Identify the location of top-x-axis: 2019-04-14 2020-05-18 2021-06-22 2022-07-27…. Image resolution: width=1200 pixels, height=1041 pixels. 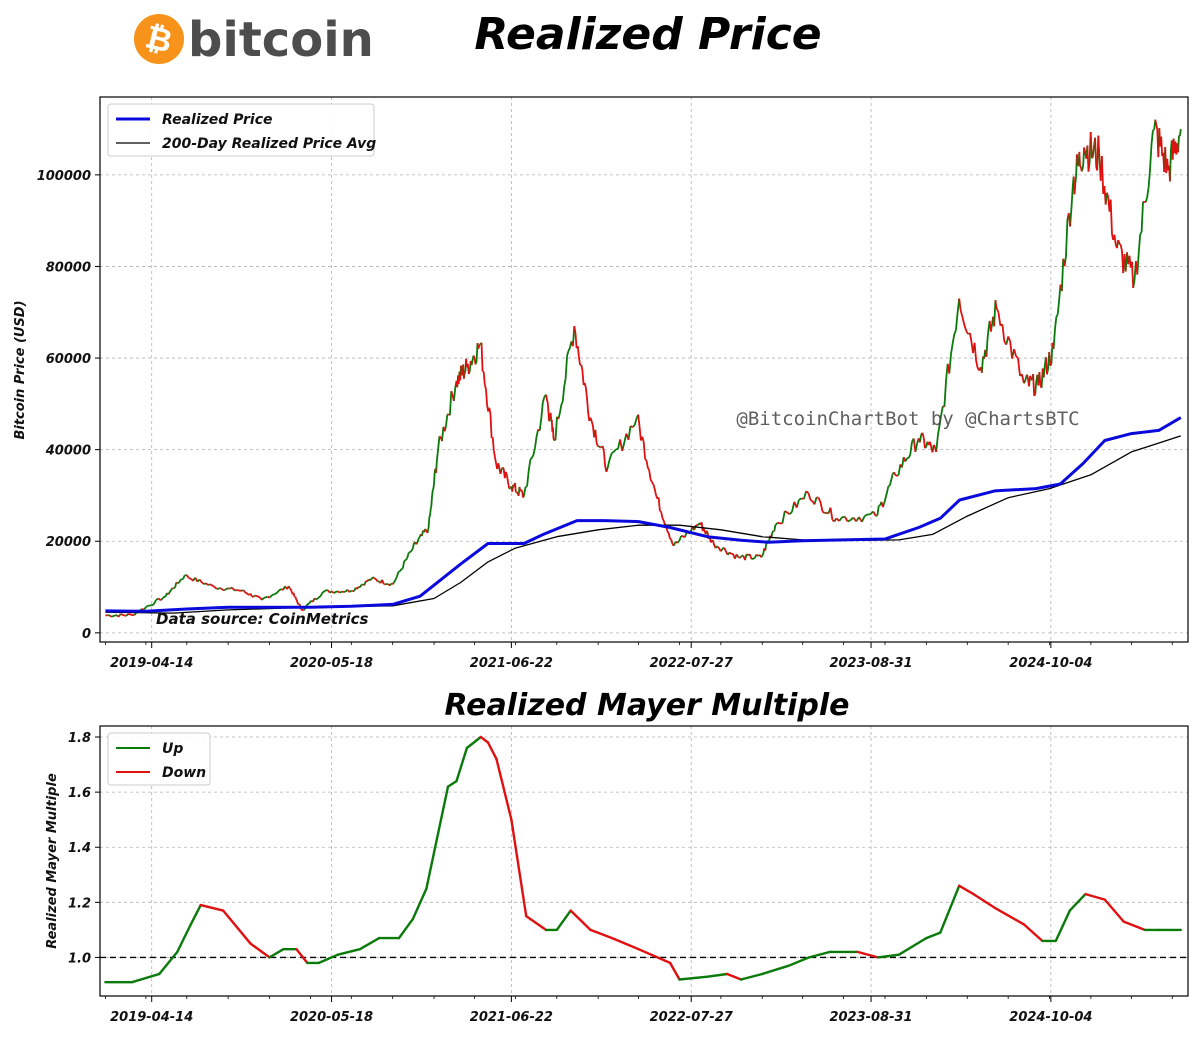
(638, 656).